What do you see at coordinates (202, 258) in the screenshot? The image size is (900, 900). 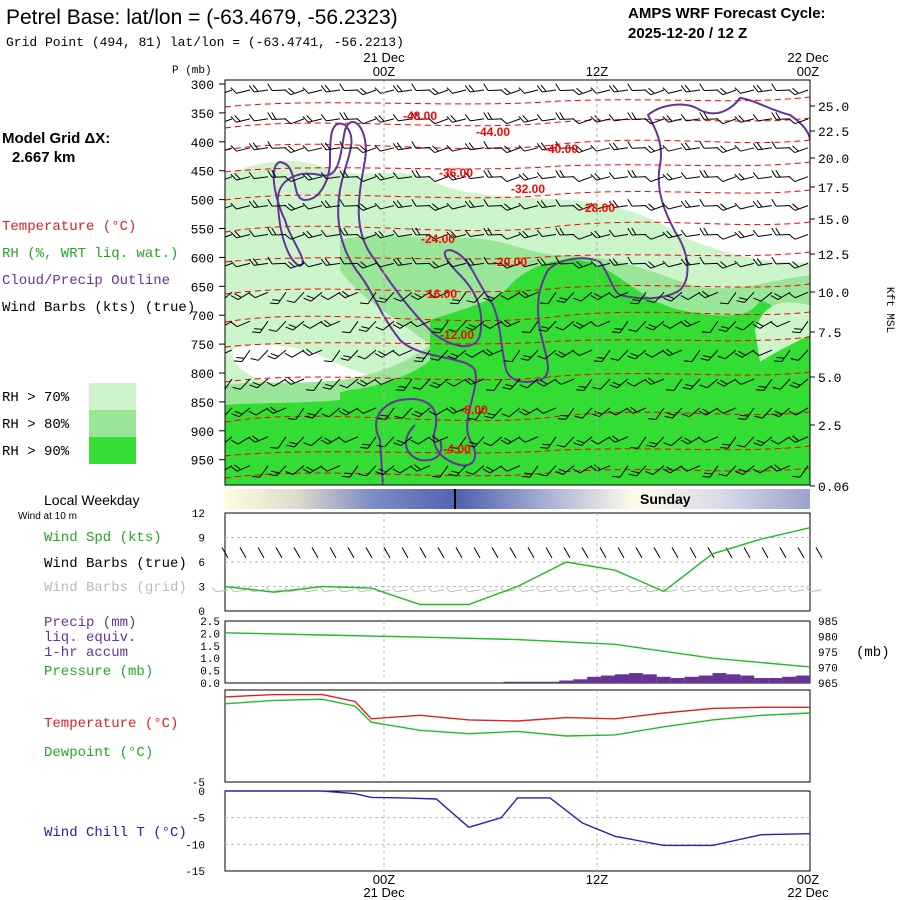 I see `pressure-tick-600: 600` at bounding box center [202, 258].